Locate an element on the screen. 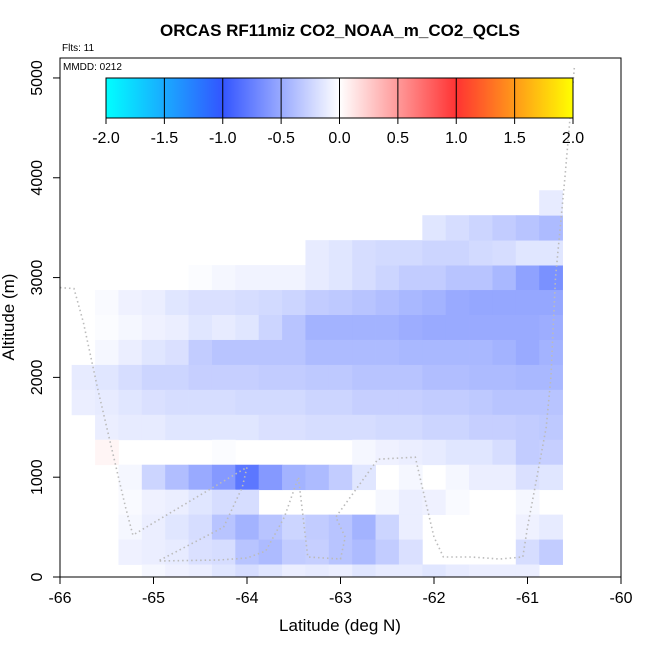 This screenshot has height=650, width=650. y-tick-label: 1000 is located at coordinates (37, 477).